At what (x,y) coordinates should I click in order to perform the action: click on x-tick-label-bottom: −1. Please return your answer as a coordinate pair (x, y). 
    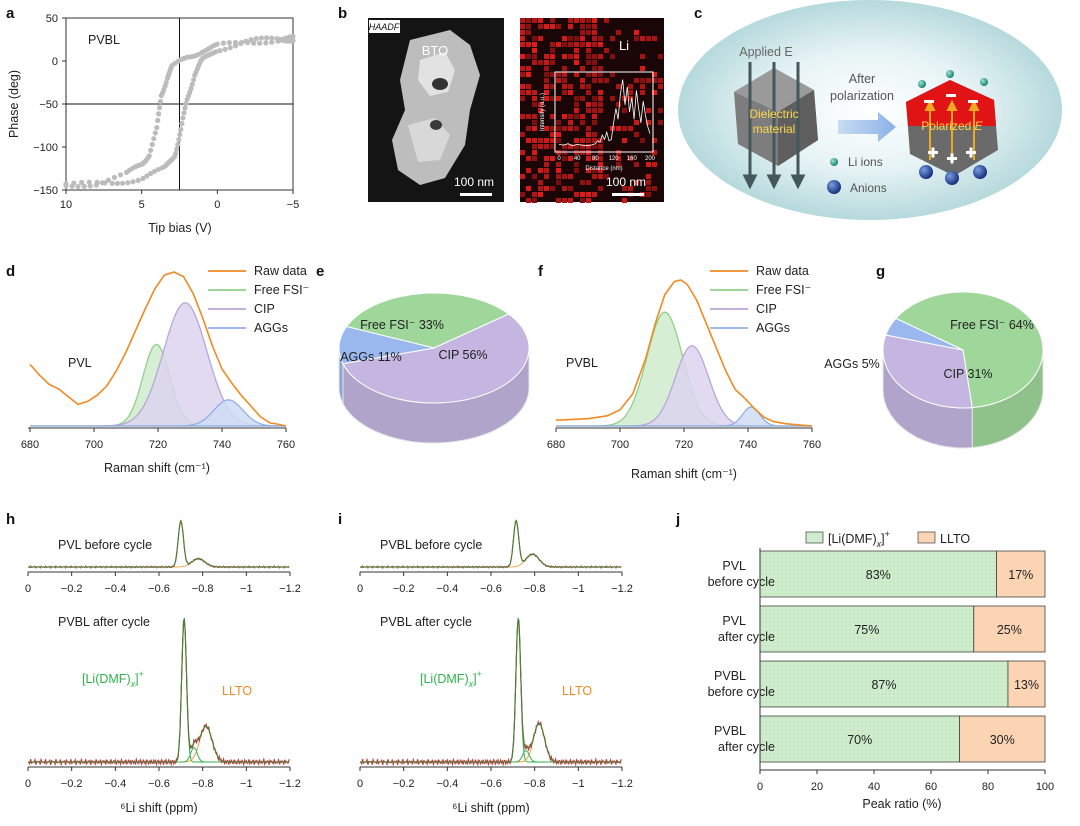
    Looking at the image, I should click on (578, 784).